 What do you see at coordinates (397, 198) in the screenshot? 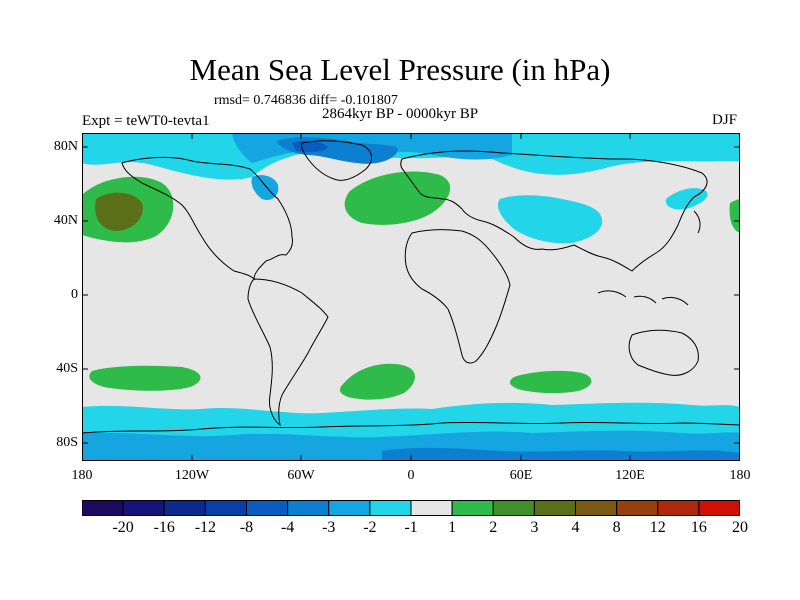
I see `atlantic-green-high` at bounding box center [397, 198].